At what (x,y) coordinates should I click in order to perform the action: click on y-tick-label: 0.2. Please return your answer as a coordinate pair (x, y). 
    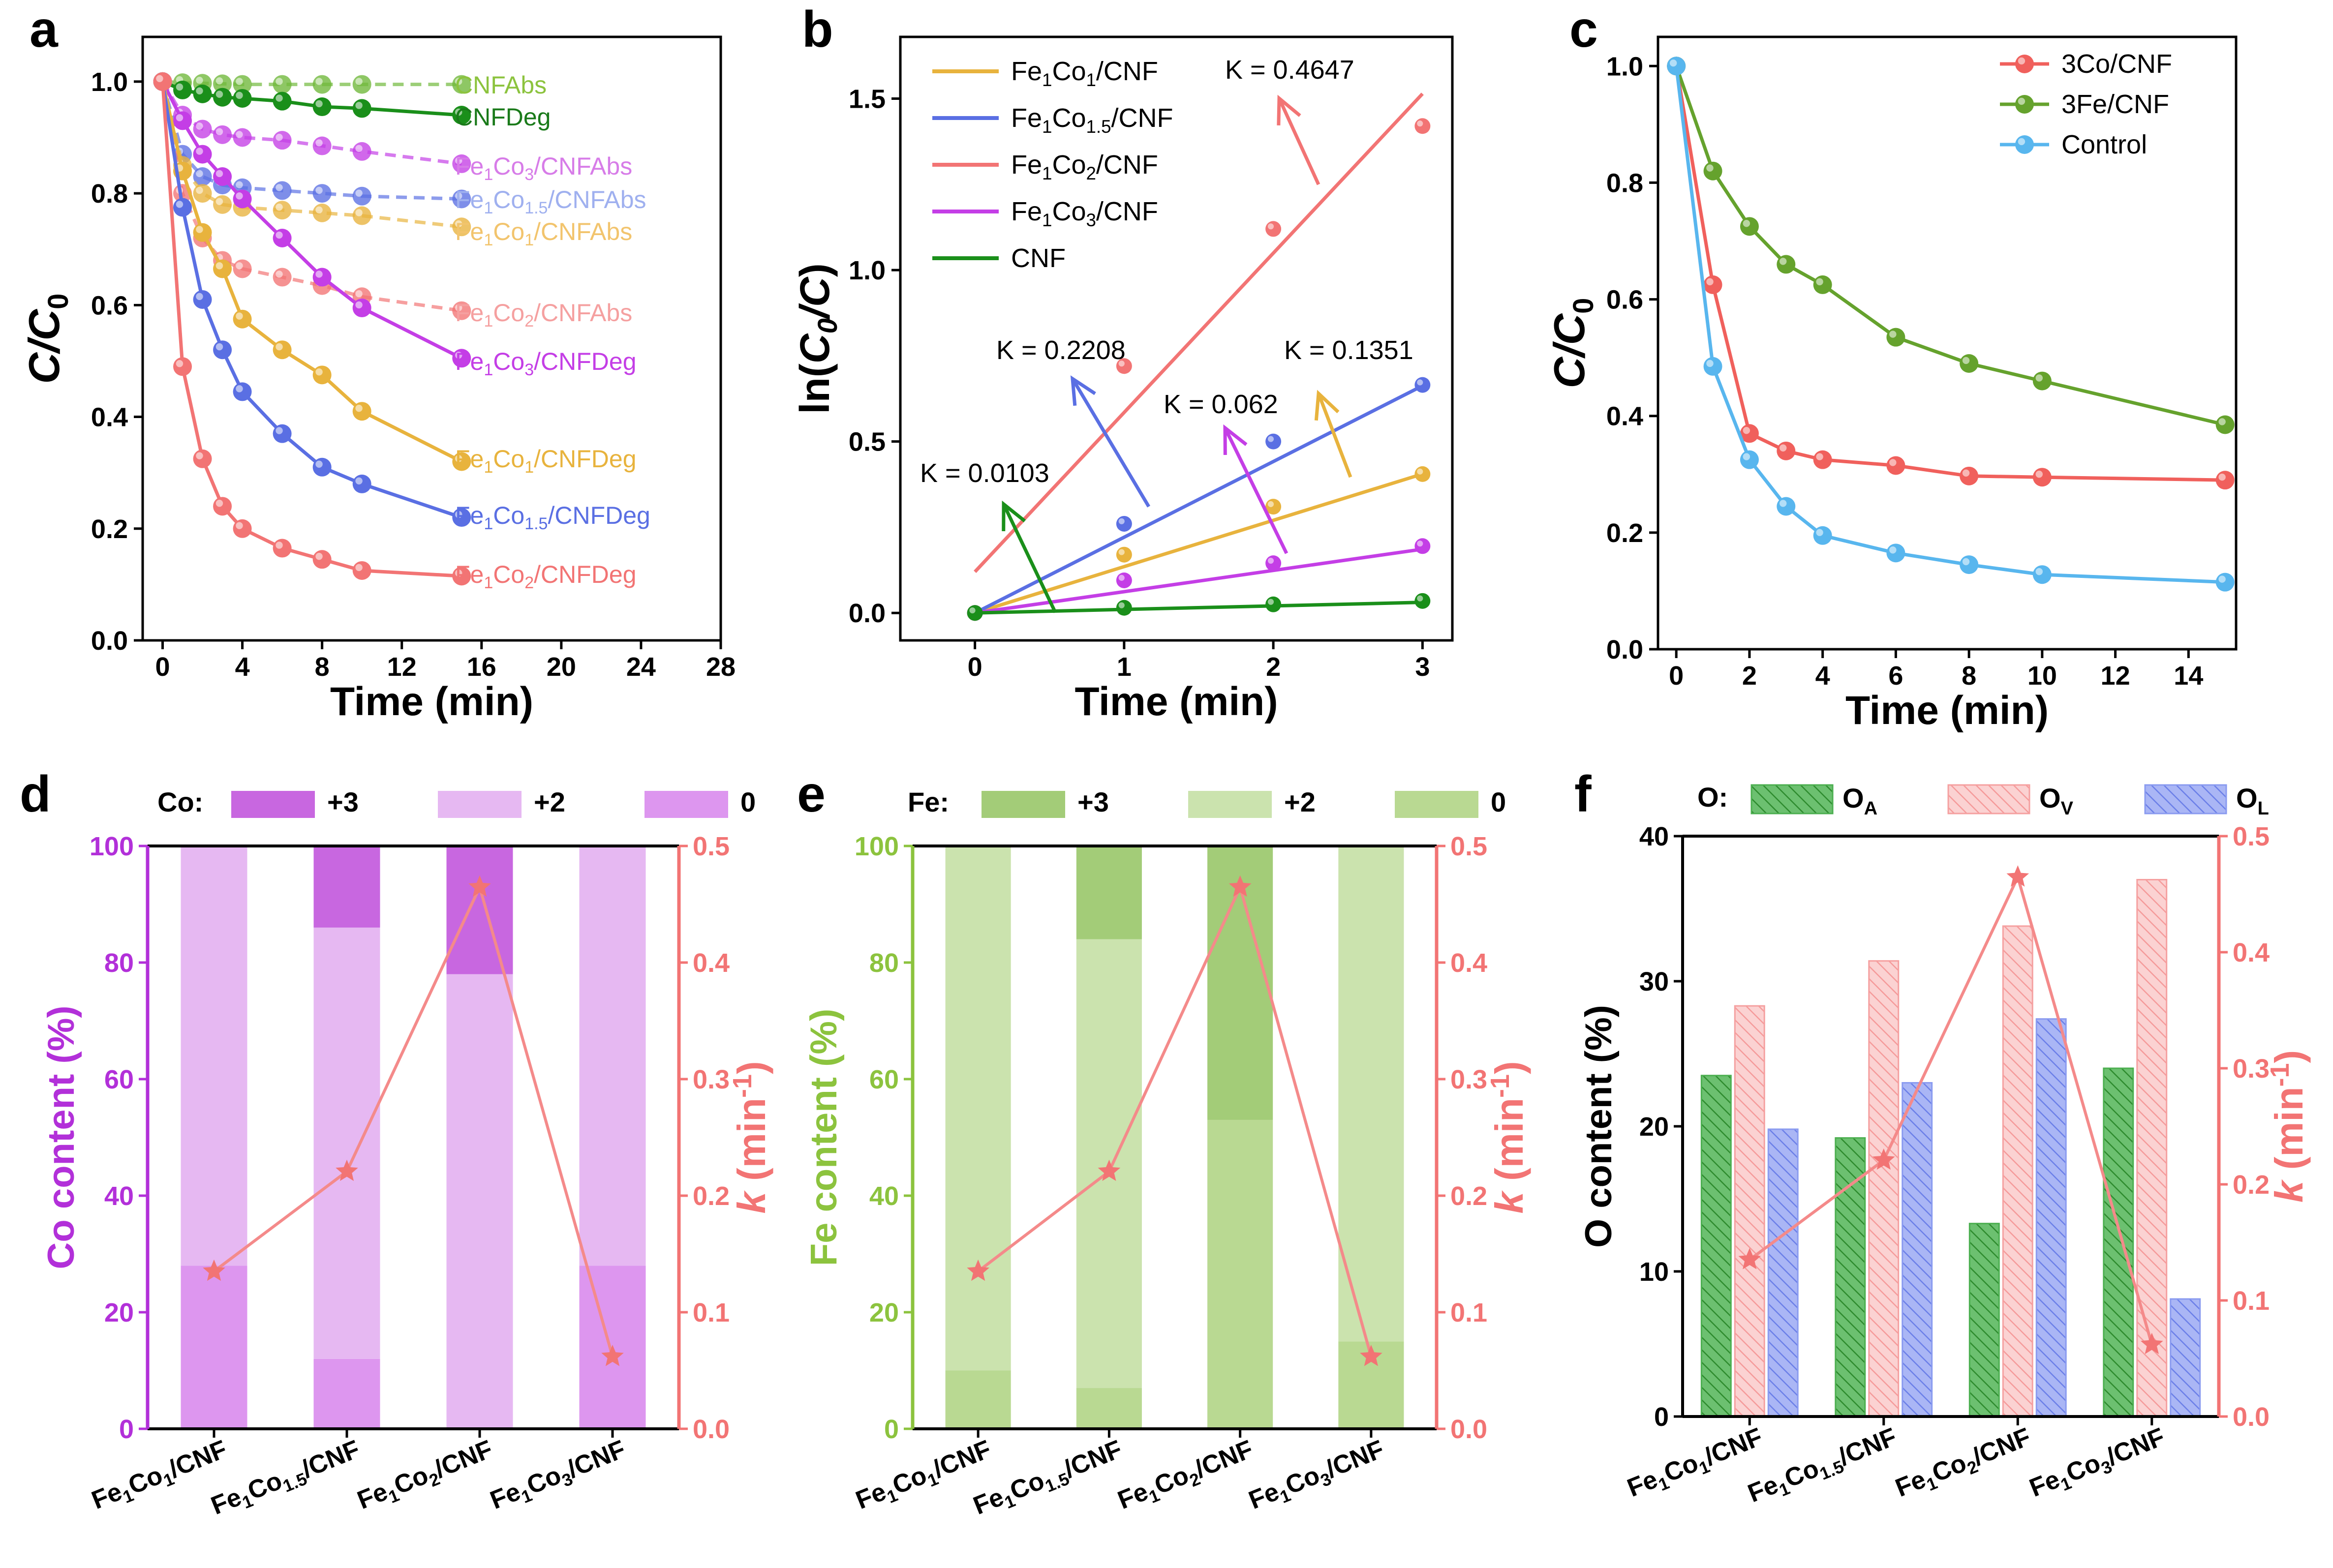
    Looking at the image, I should click on (1624, 533).